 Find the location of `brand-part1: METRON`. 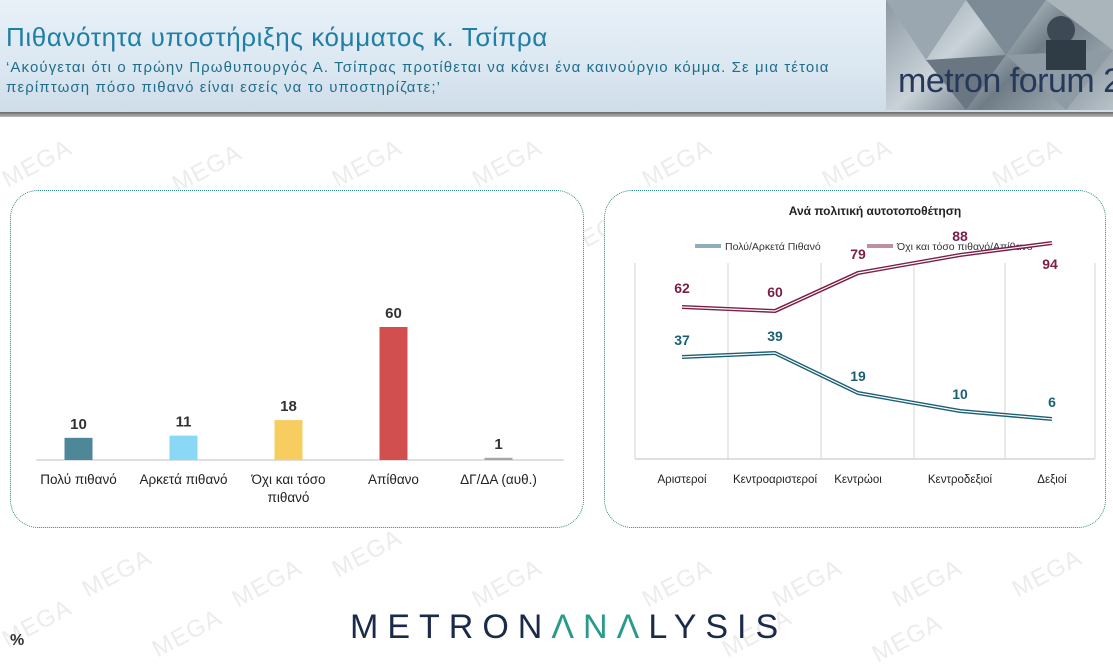

brand-part1: METRON is located at coordinates (451, 627).